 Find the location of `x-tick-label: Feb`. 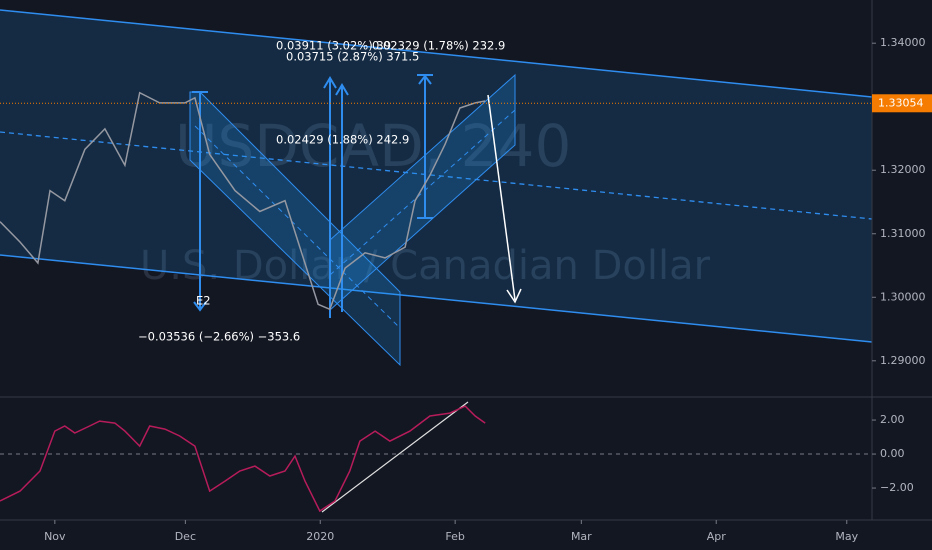

x-tick-label: Feb is located at coordinates (454, 536).